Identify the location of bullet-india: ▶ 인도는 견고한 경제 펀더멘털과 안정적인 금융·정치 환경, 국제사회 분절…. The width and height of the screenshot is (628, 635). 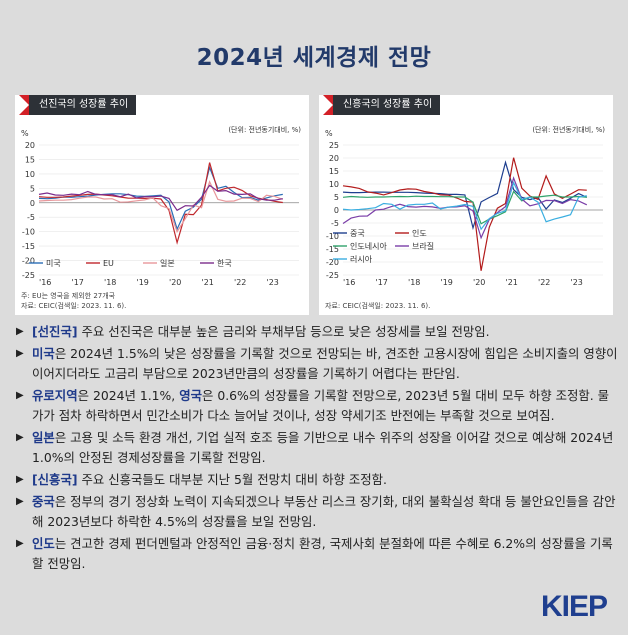
(314, 553).